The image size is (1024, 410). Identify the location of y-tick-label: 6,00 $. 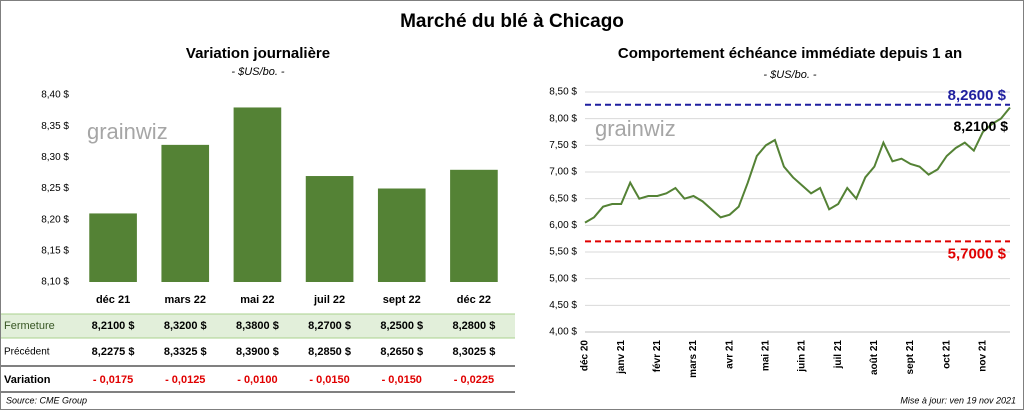
(563, 225).